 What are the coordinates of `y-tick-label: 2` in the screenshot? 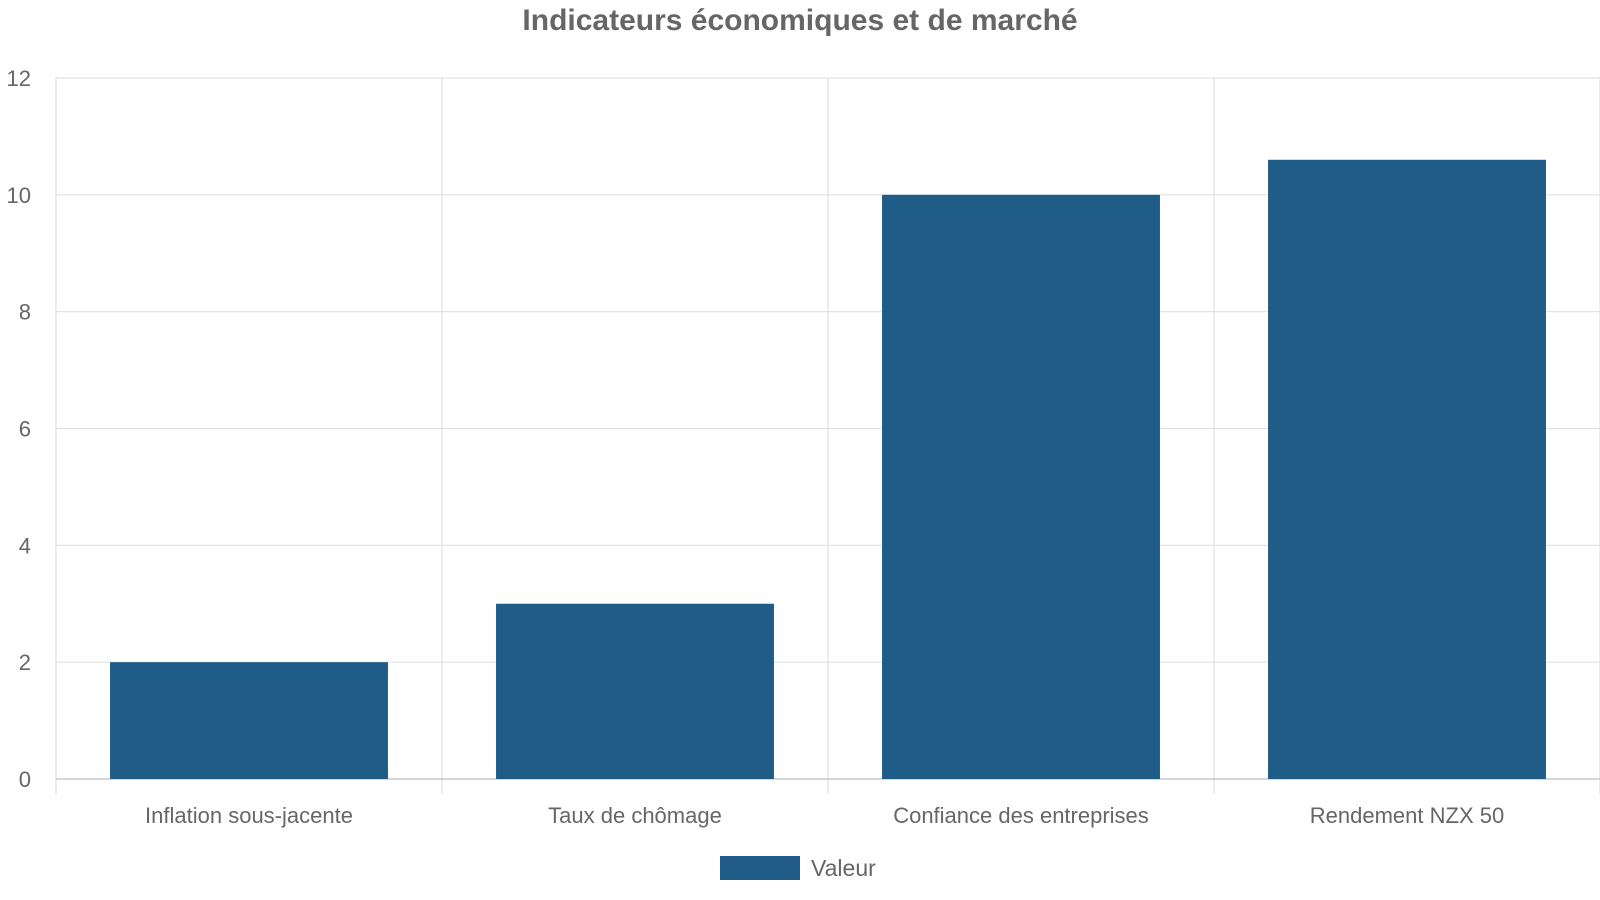 It's located at (25, 662).